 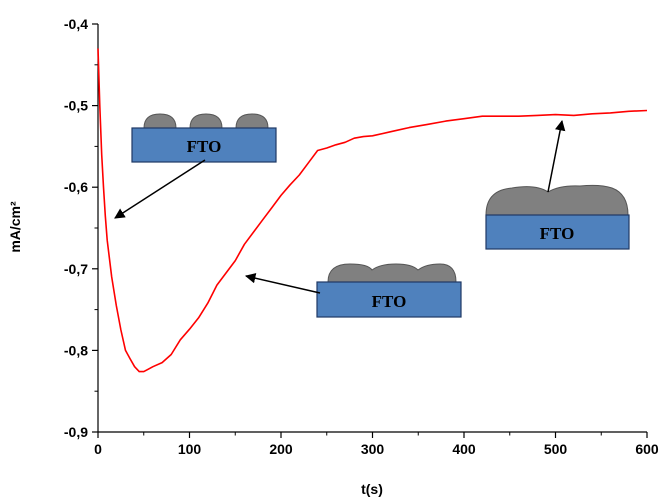 I want to click on fto-schematic-medium-grains: FTO, so click(x=389, y=290).